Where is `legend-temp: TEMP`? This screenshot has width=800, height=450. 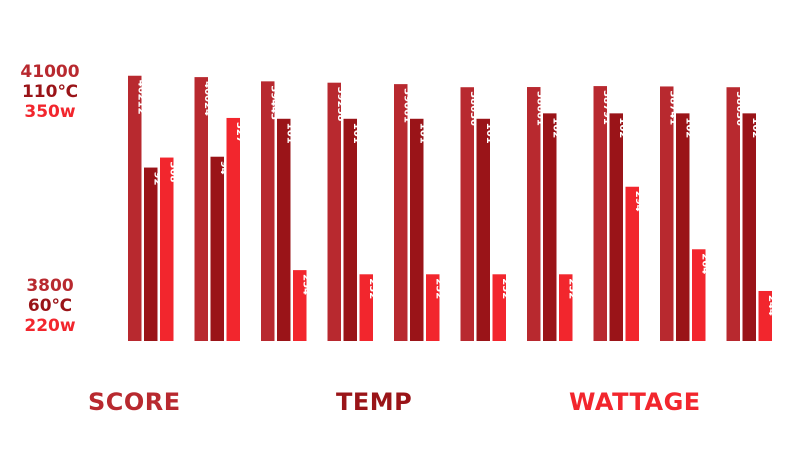 legend-temp: TEMP is located at coordinates (374, 402).